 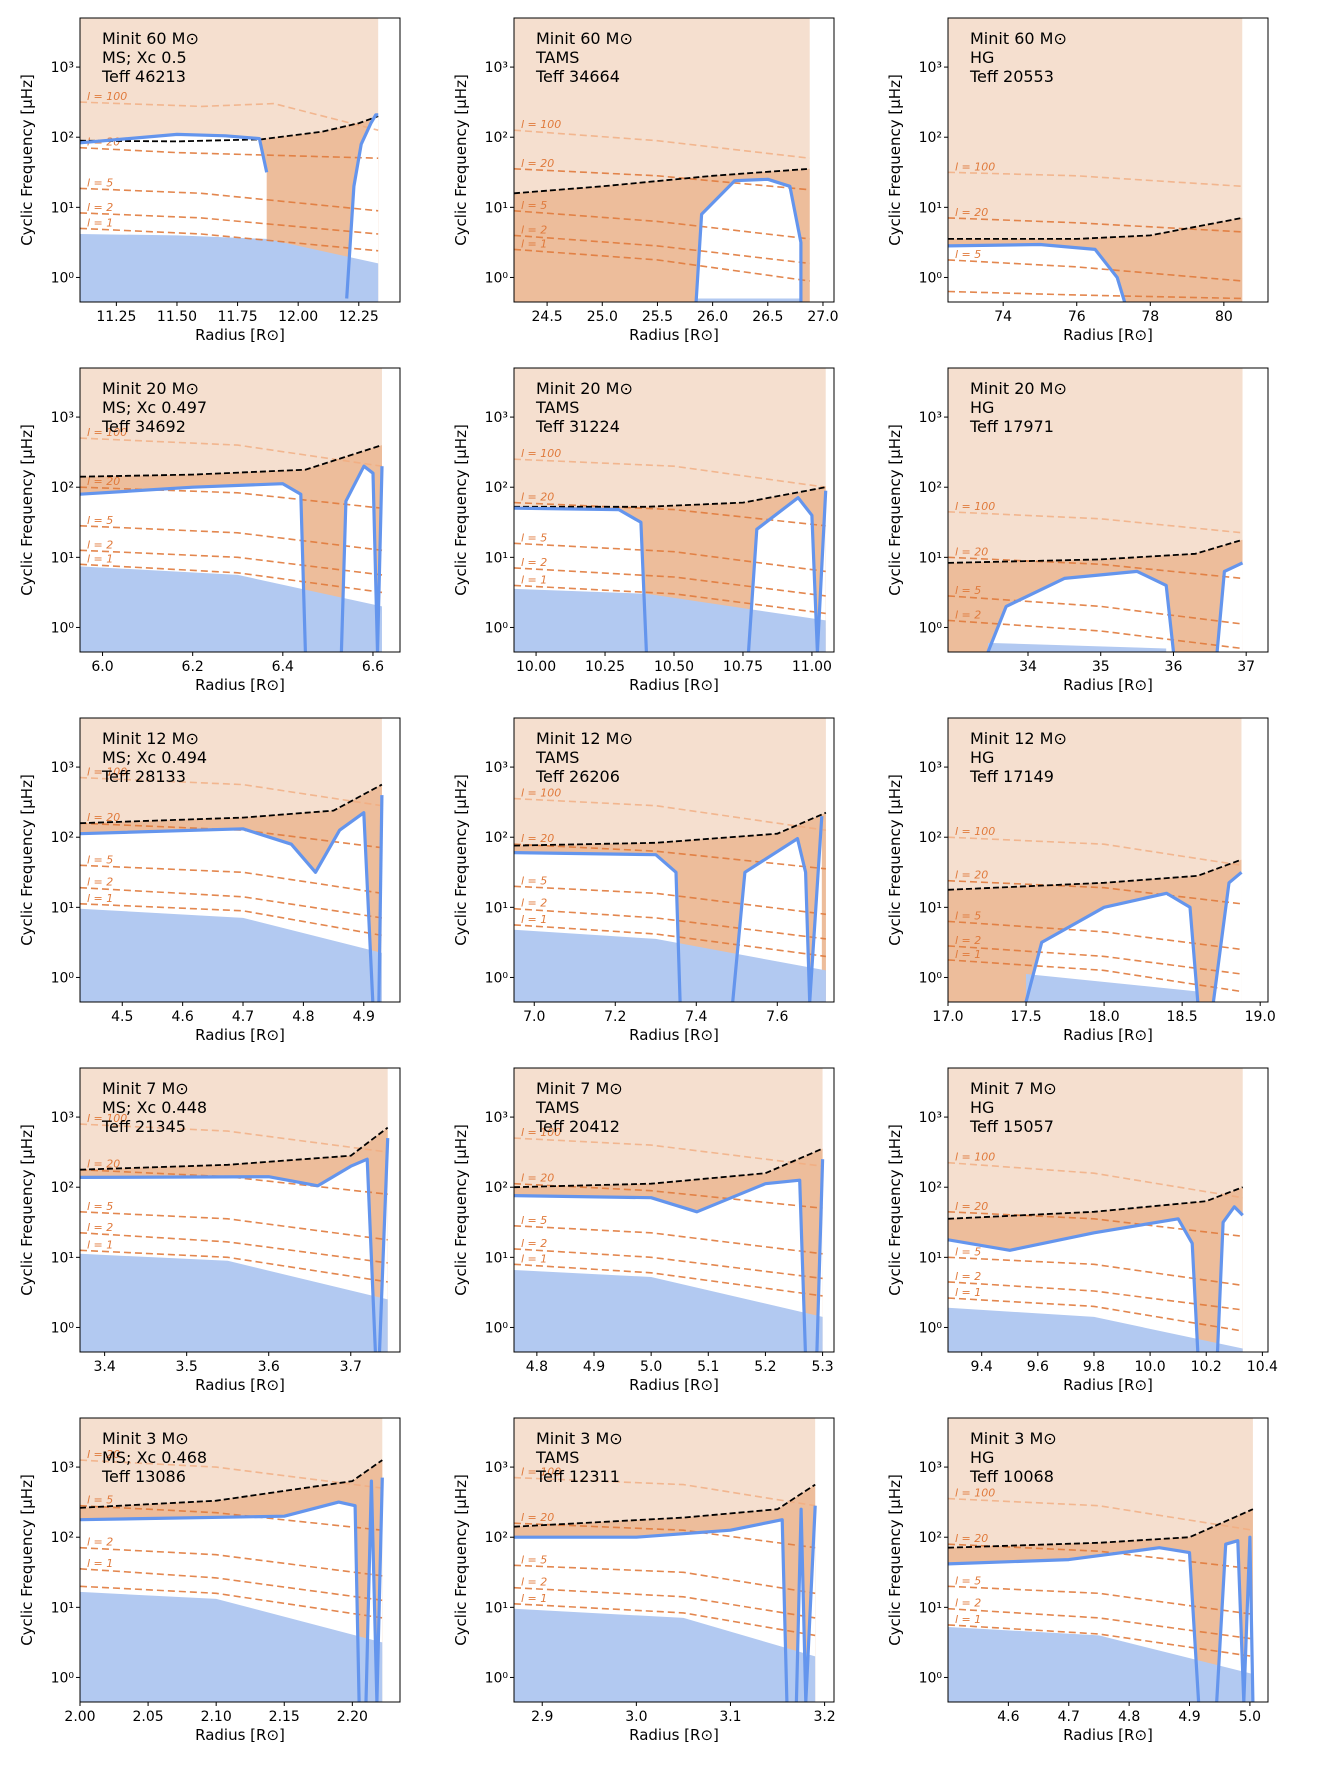 What do you see at coordinates (154, 1457) in the screenshot?
I see `annotation-stage: MS; Xc 0.468` at bounding box center [154, 1457].